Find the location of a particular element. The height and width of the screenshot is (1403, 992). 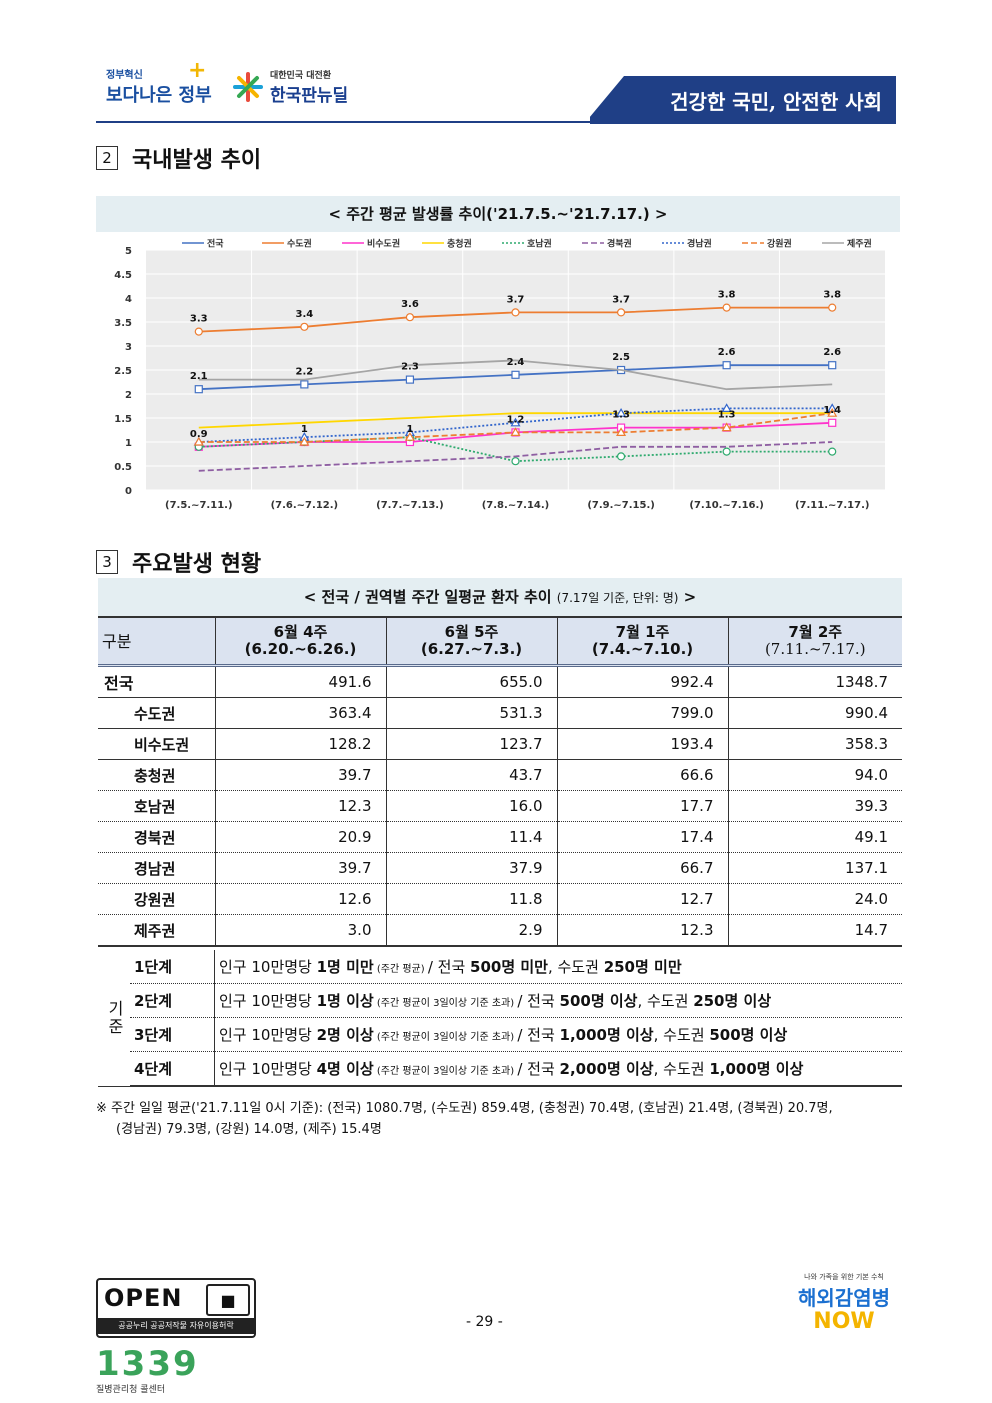

logo1-small-text: 정부혁신 is located at coordinates (124, 75).